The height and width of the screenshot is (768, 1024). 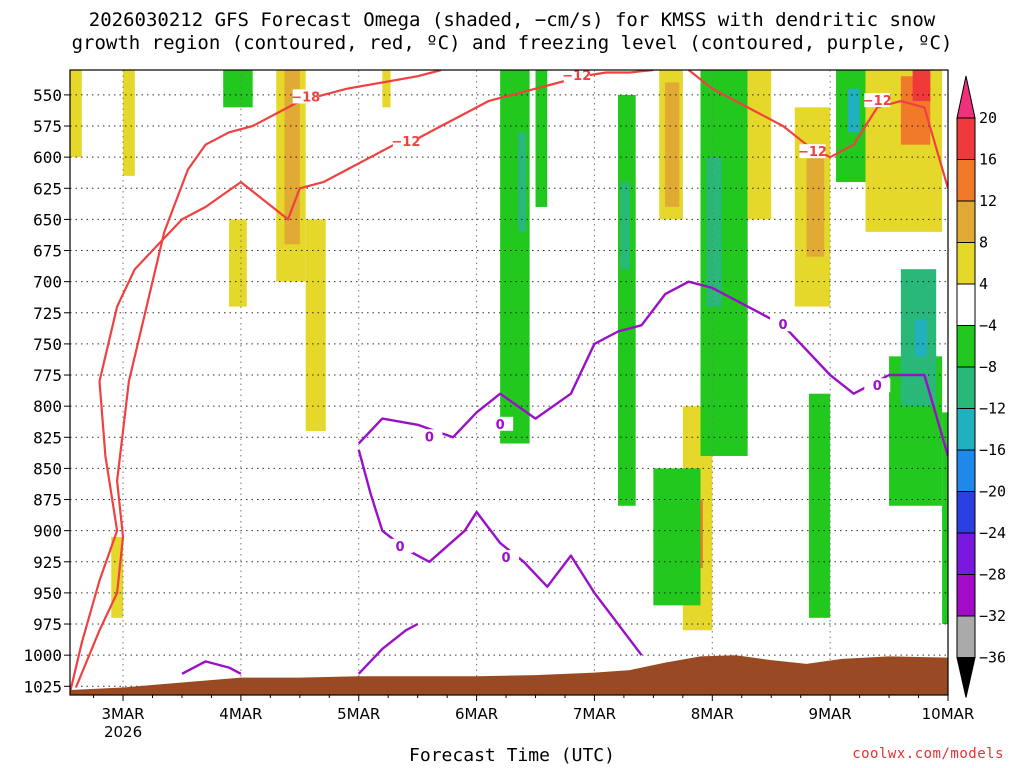 I want to click on y-tick-label: 575, so click(x=47, y=126).